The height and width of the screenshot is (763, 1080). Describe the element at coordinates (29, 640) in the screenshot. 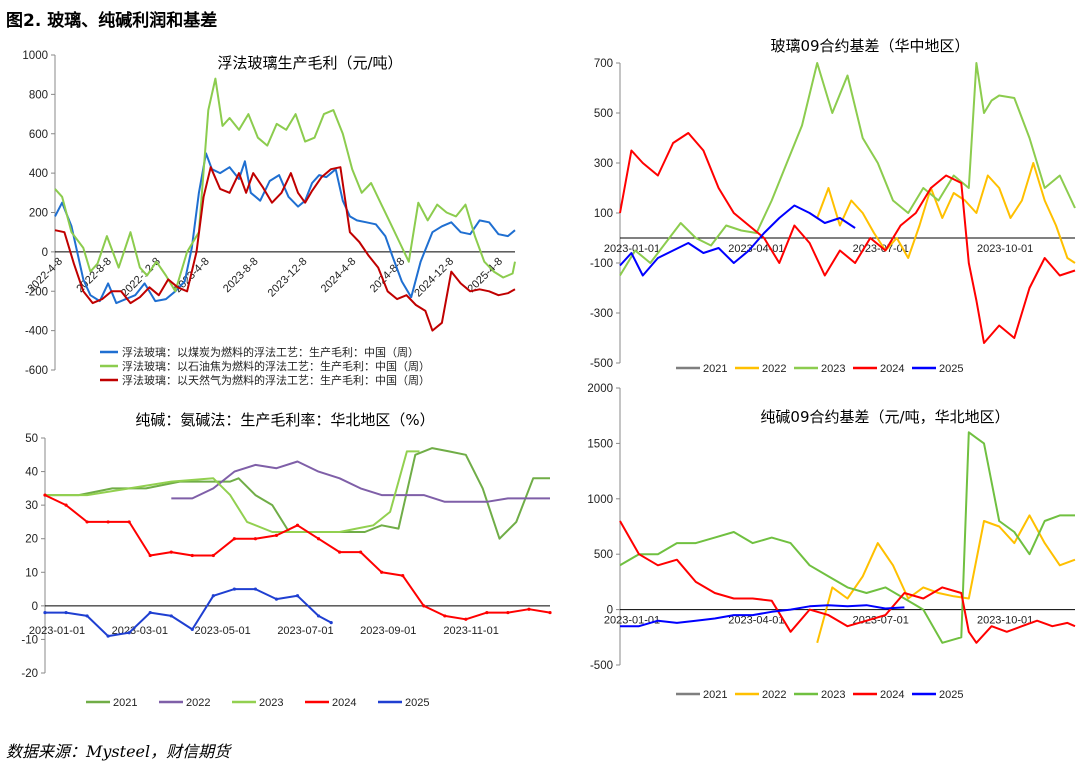

I see `y-tick-label: -10` at that location.